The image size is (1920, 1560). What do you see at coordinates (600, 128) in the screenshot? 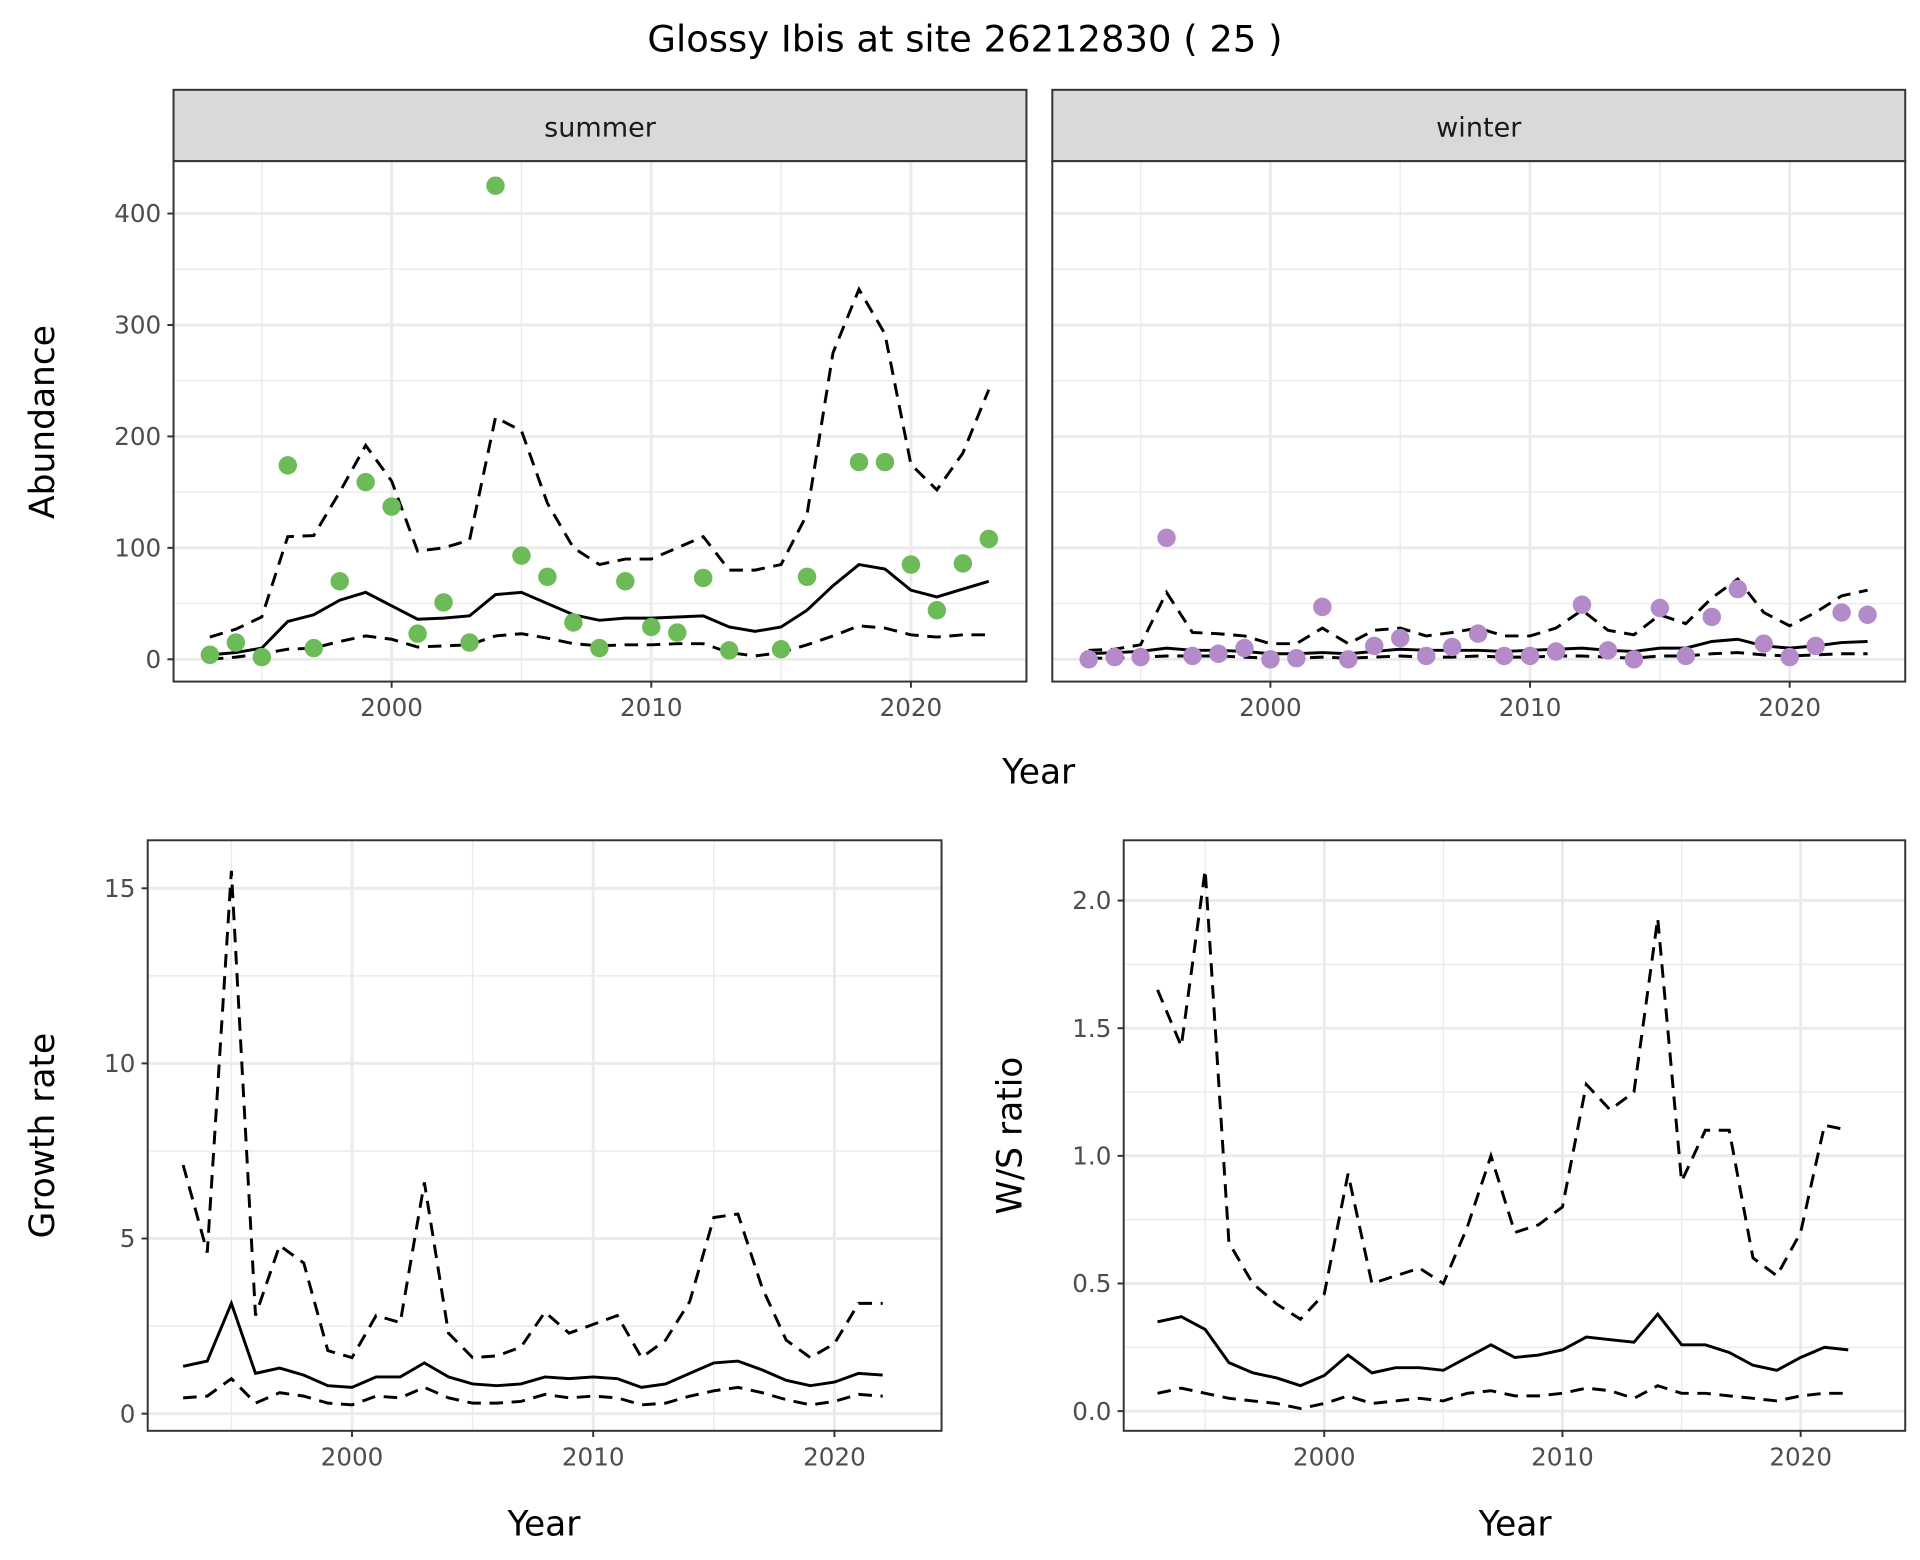
I see `facet-strip-label: summer` at bounding box center [600, 128].